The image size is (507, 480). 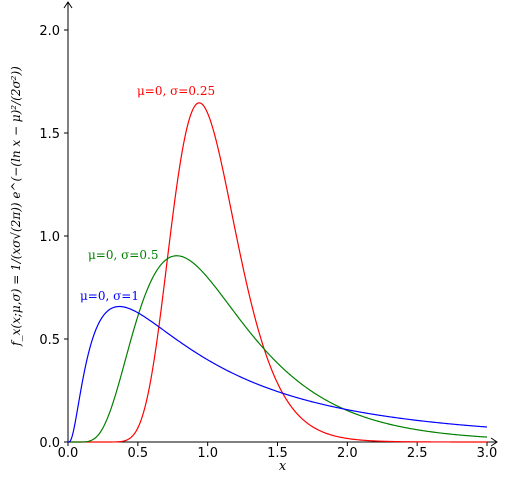 I want to click on x-axis-label: x, so click(x=283, y=466).